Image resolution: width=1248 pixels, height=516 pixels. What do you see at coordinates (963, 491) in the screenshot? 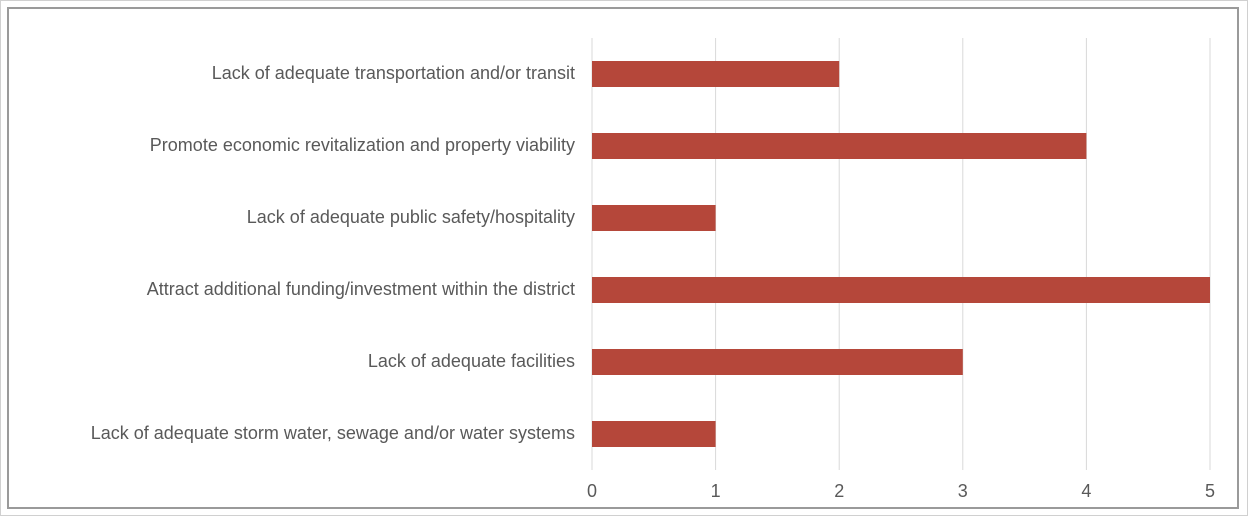
I see `x-tick-label: 3` at bounding box center [963, 491].